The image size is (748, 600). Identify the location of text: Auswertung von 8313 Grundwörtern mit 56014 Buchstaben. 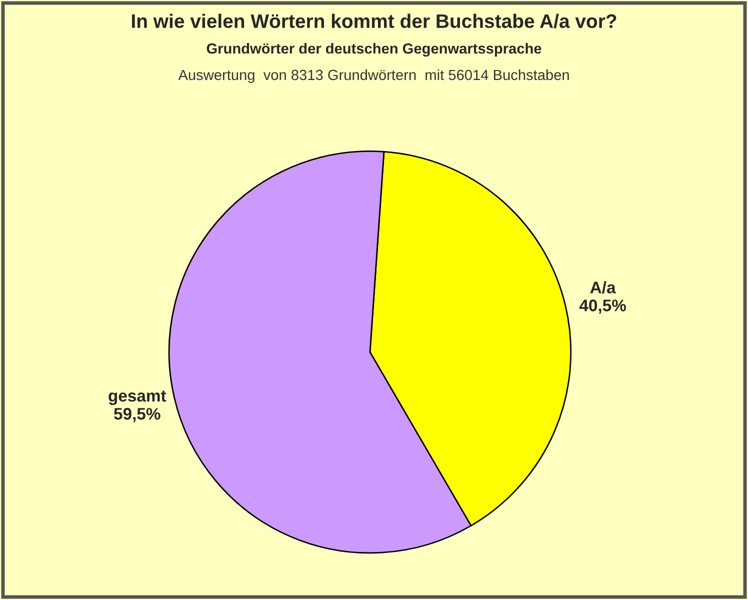
(373, 76).